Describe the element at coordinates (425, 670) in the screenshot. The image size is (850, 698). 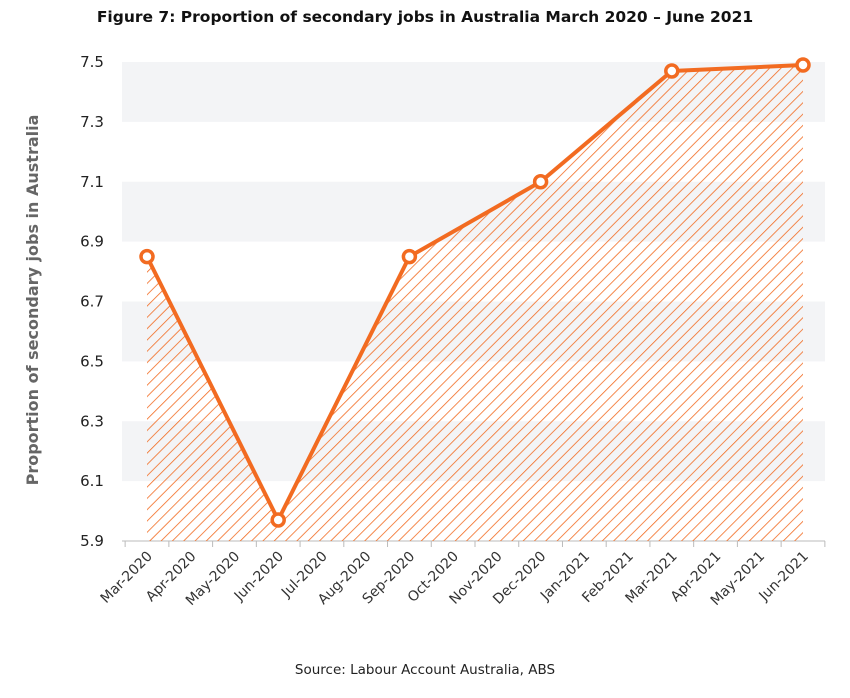
I see `source-note: Source: Labour Account Australia, ABS` at that location.